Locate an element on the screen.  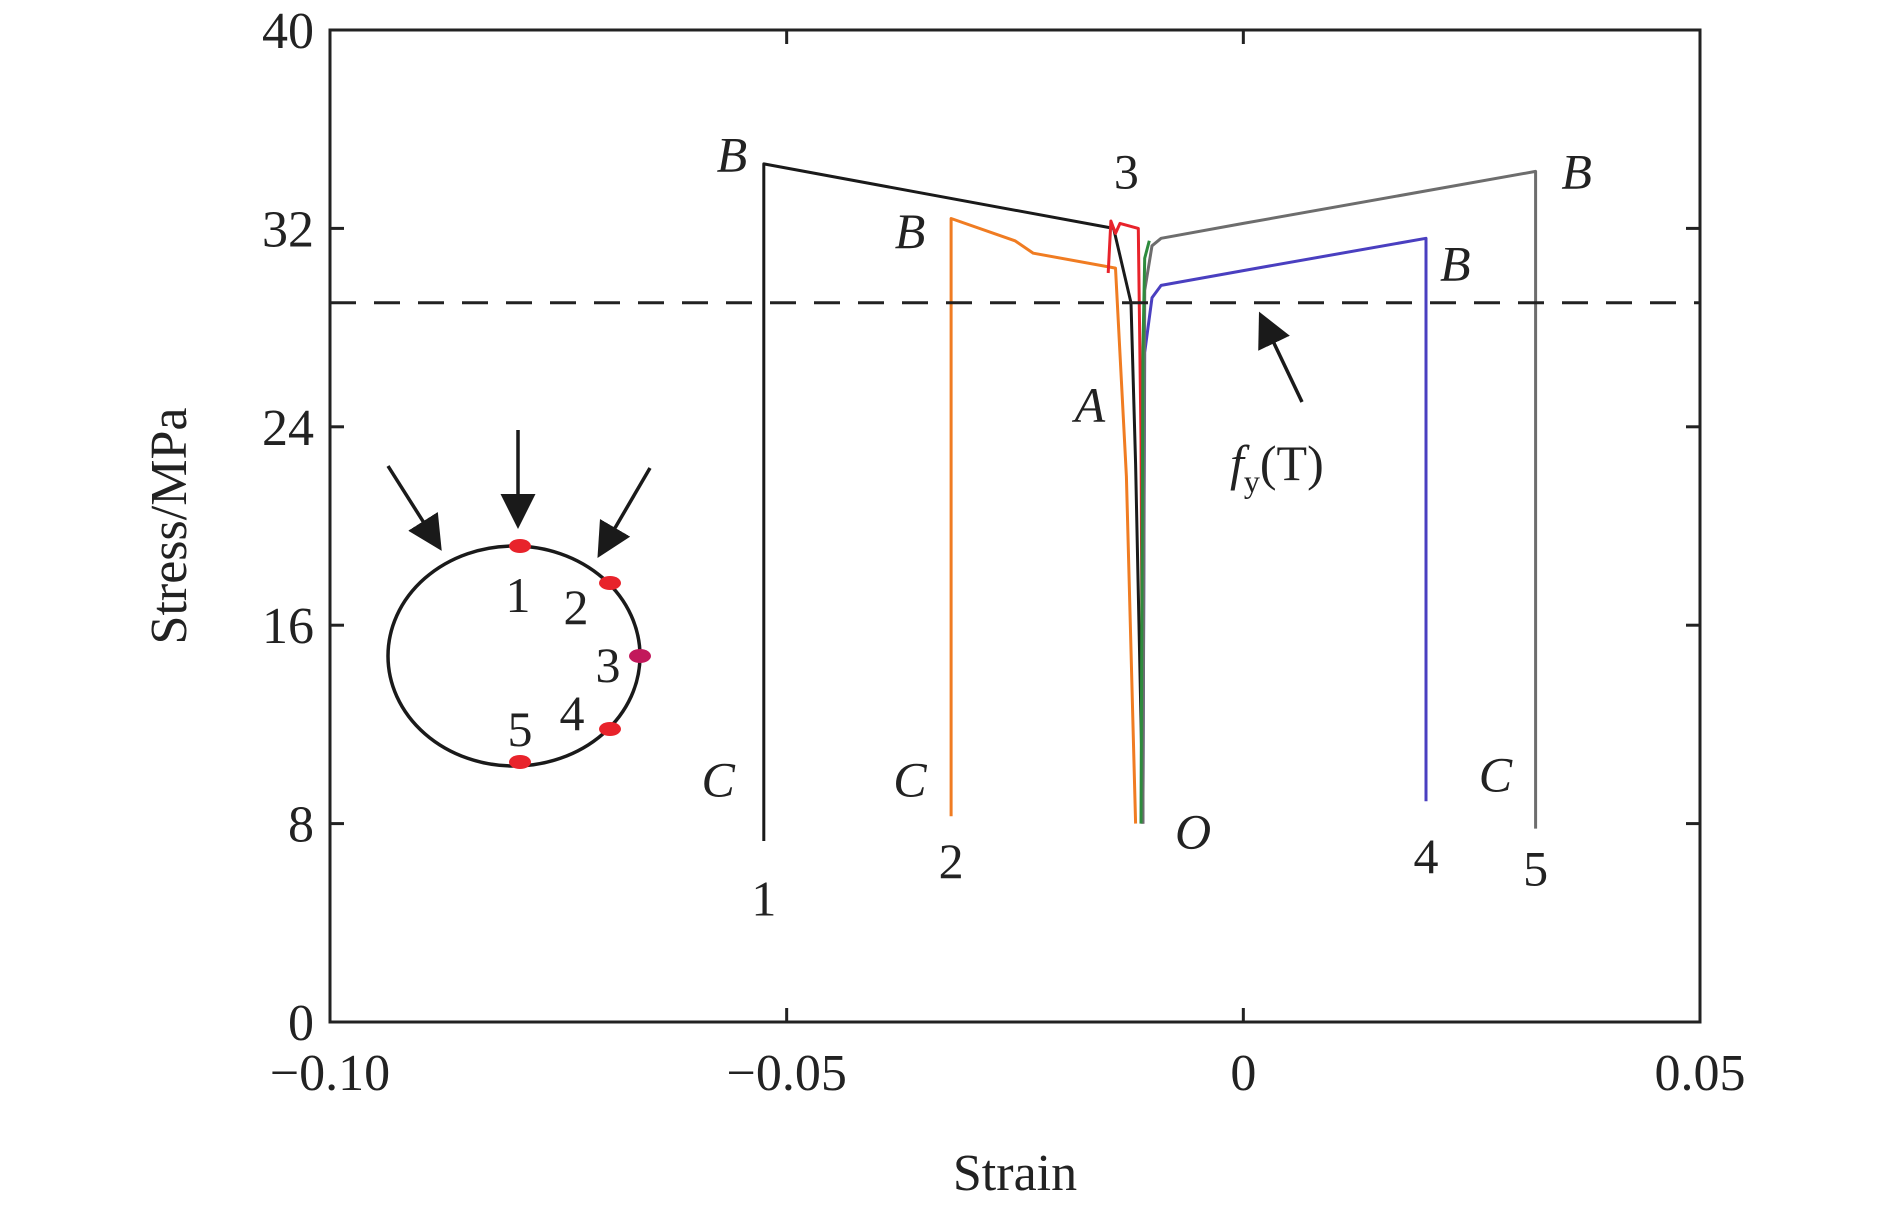
reference-label-arg: (T) is located at coordinates (1292, 463).